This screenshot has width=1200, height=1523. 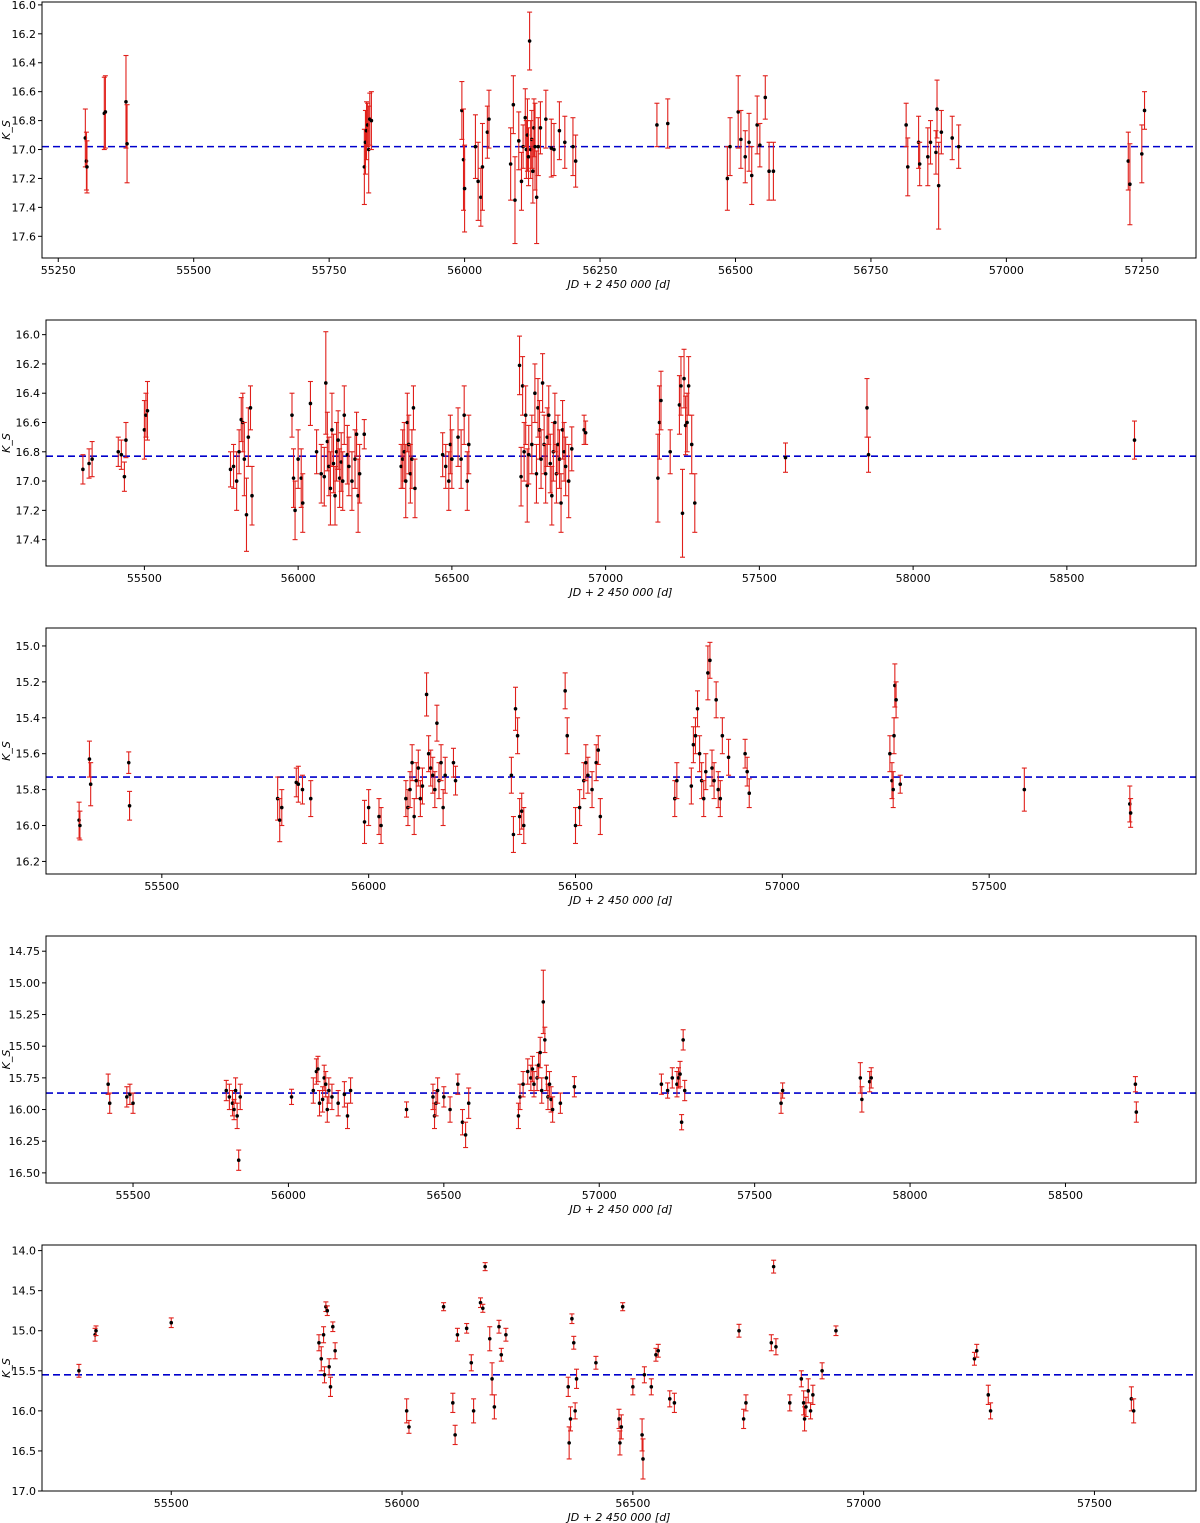 What do you see at coordinates (193, 270) in the screenshot?
I see `x-tick-label: 55500` at bounding box center [193, 270].